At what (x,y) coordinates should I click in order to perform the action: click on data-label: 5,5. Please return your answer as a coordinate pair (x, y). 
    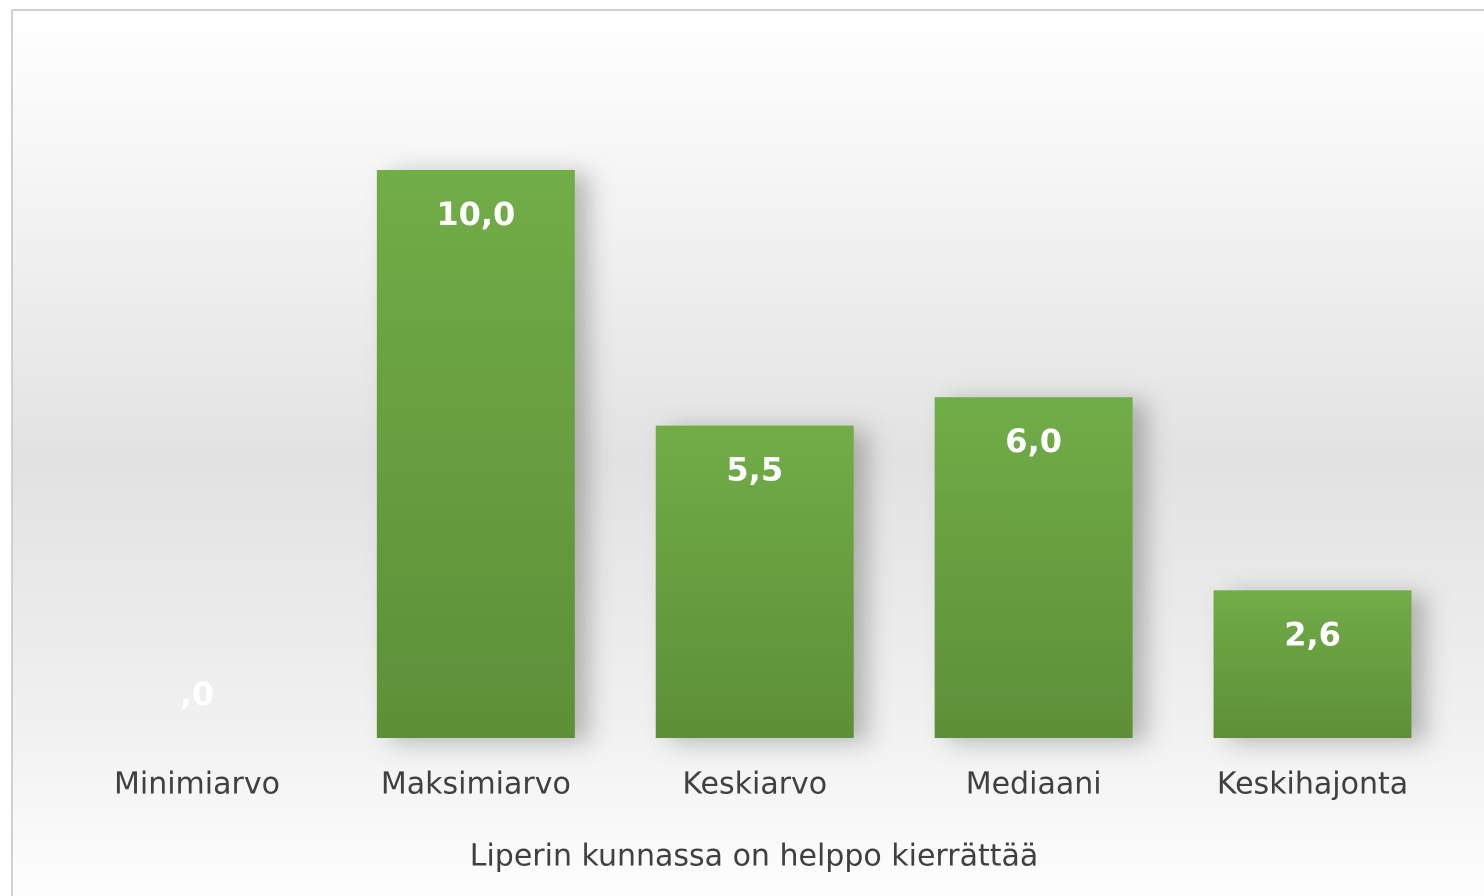
    Looking at the image, I should click on (754, 470).